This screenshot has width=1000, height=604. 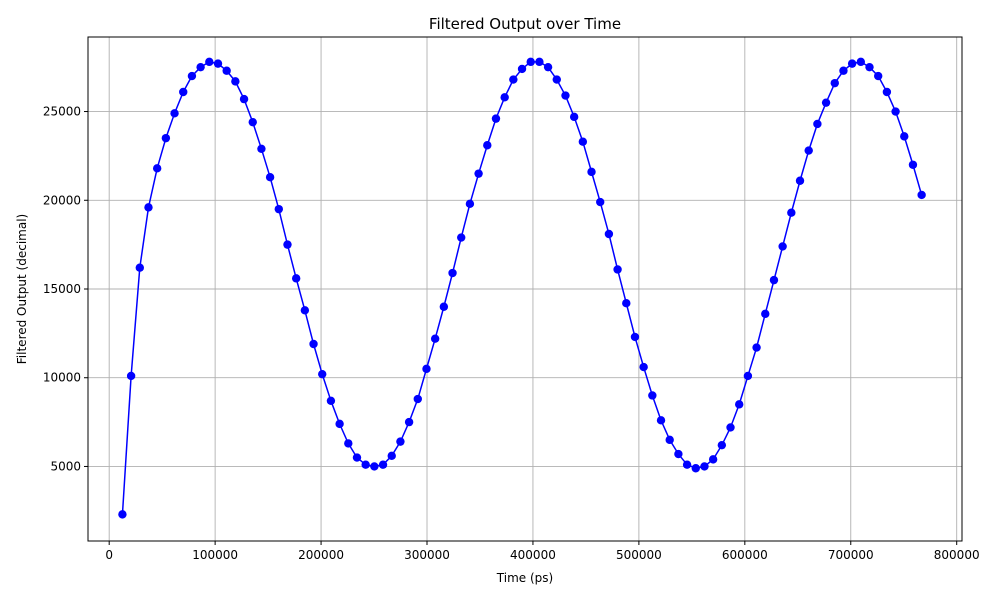 What do you see at coordinates (62, 289) in the screenshot?
I see `y-tick-label: 15000` at bounding box center [62, 289].